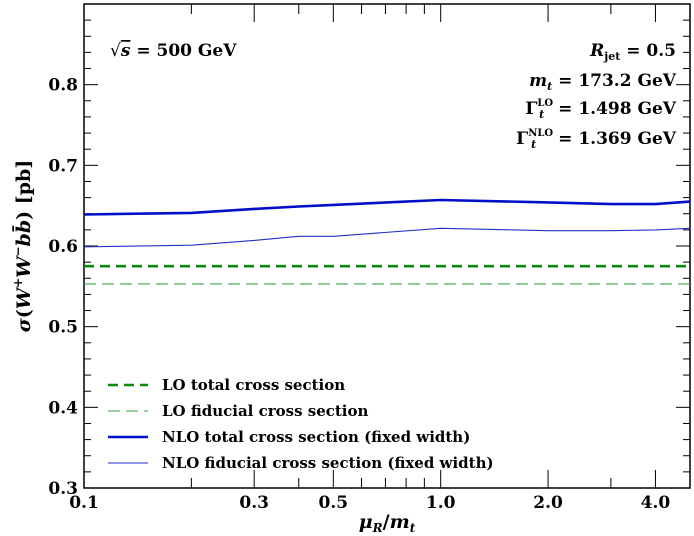 The image size is (694, 536). Describe the element at coordinates (541, 114) in the screenshot. I see `gamma-lo-sub: t` at that location.